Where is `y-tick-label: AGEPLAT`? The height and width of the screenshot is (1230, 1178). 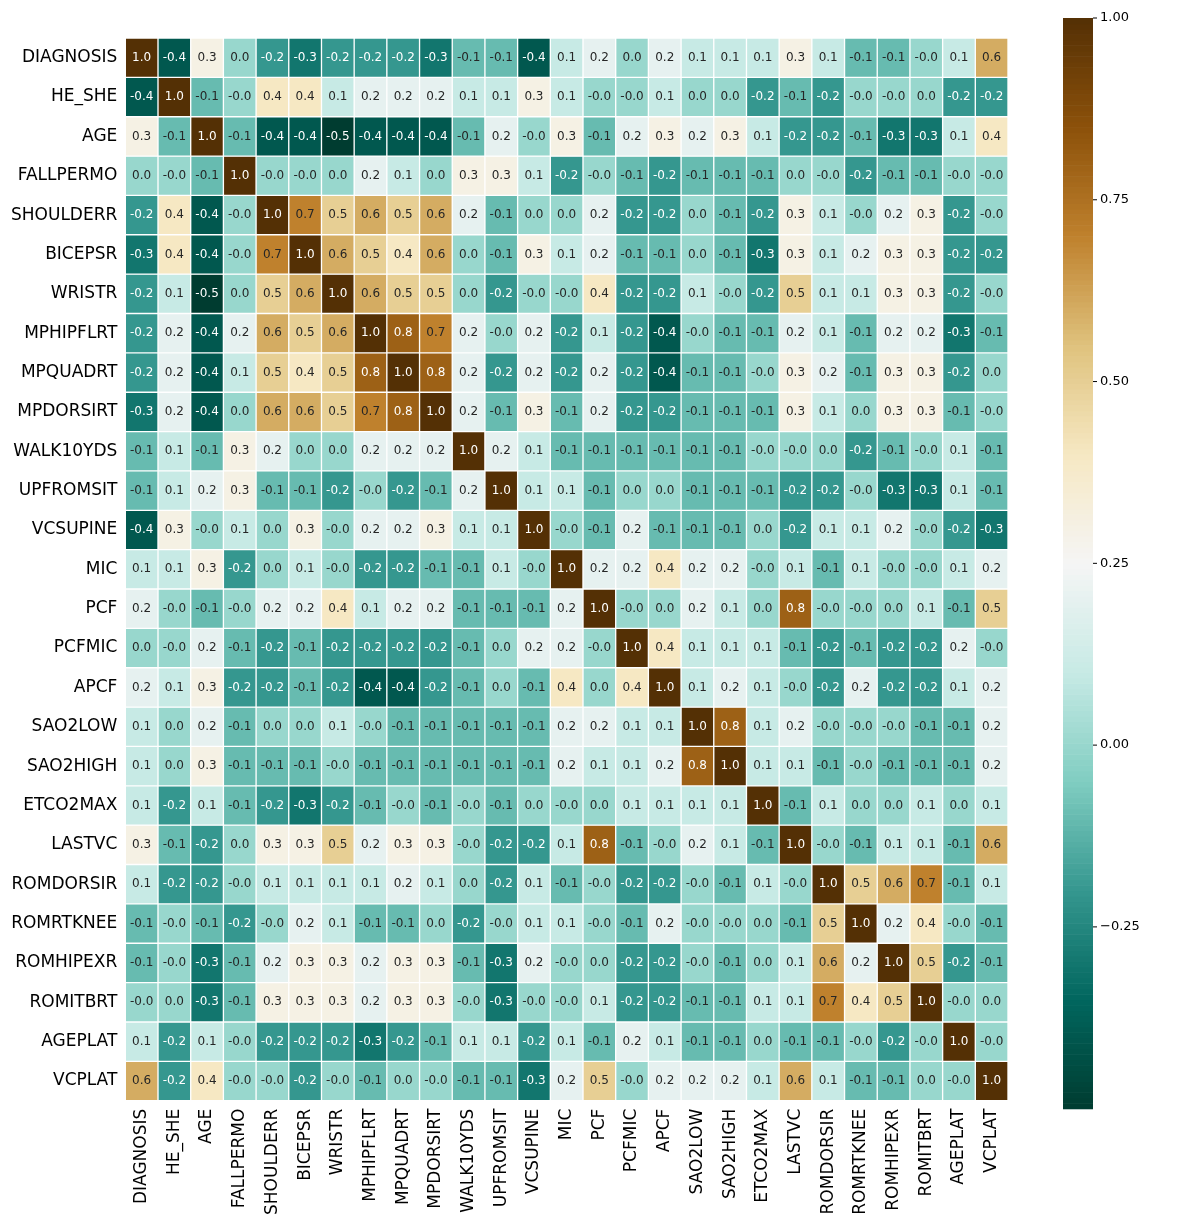 y-tick-label: AGEPLAT is located at coordinates (79, 1040).